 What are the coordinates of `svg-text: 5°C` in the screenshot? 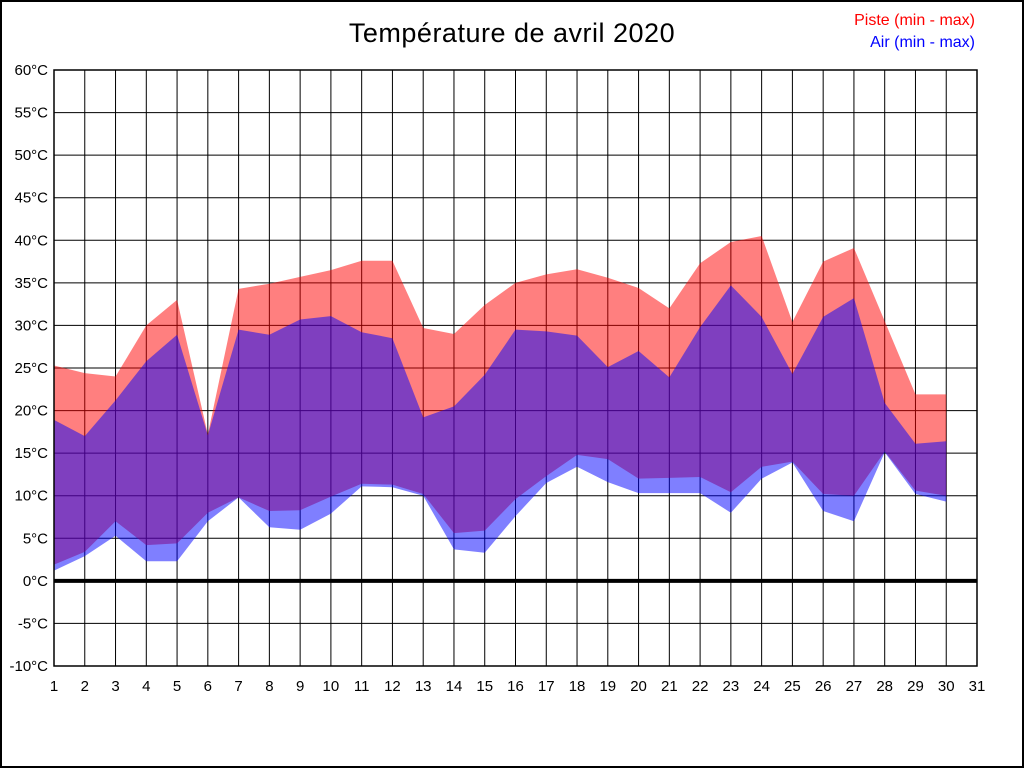 It's located at (35, 538).